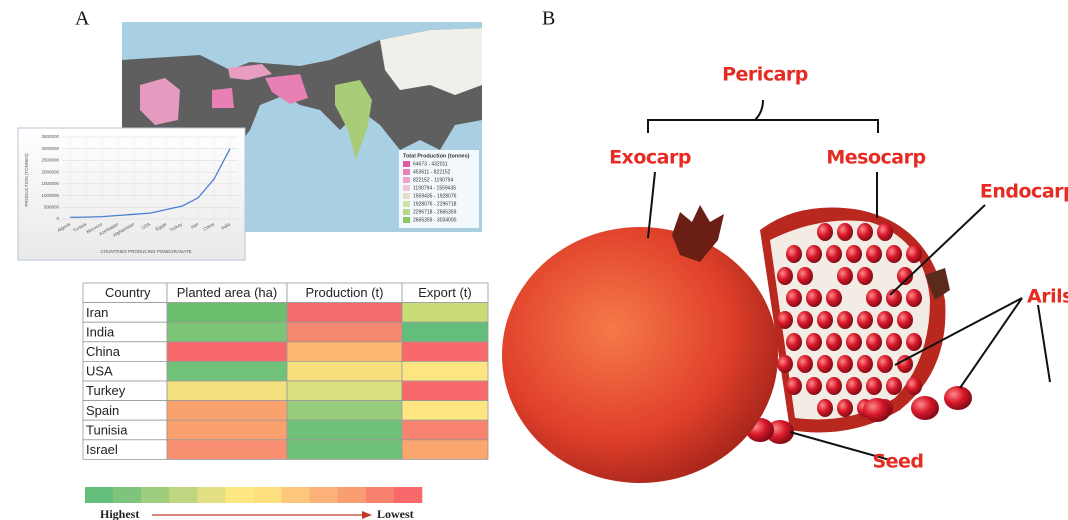 This screenshot has height=520, width=1068. What do you see at coordinates (640, 355) in the screenshot?
I see `whole-fruit` at bounding box center [640, 355].